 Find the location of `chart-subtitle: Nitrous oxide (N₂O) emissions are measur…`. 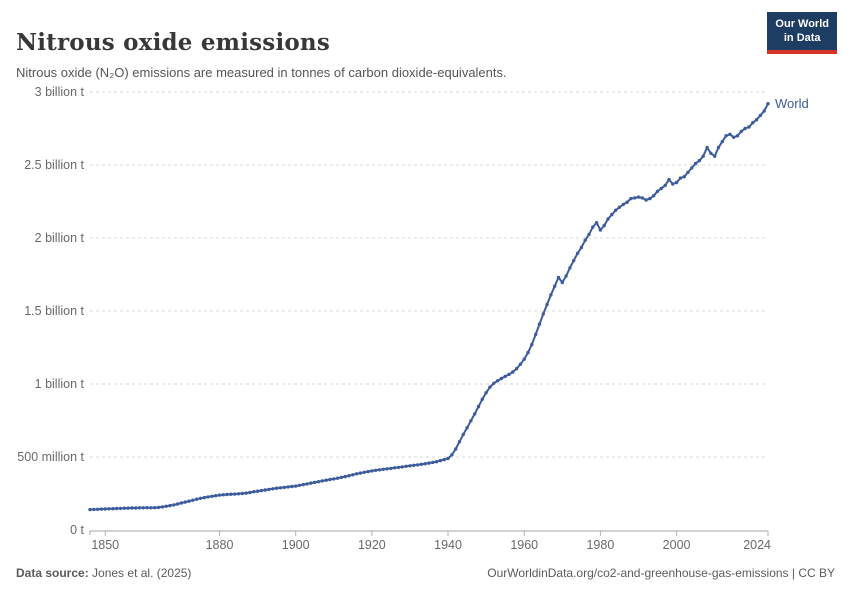

chart-subtitle: Nitrous oxide (N₂O) emissions are measur… is located at coordinates (261, 72).